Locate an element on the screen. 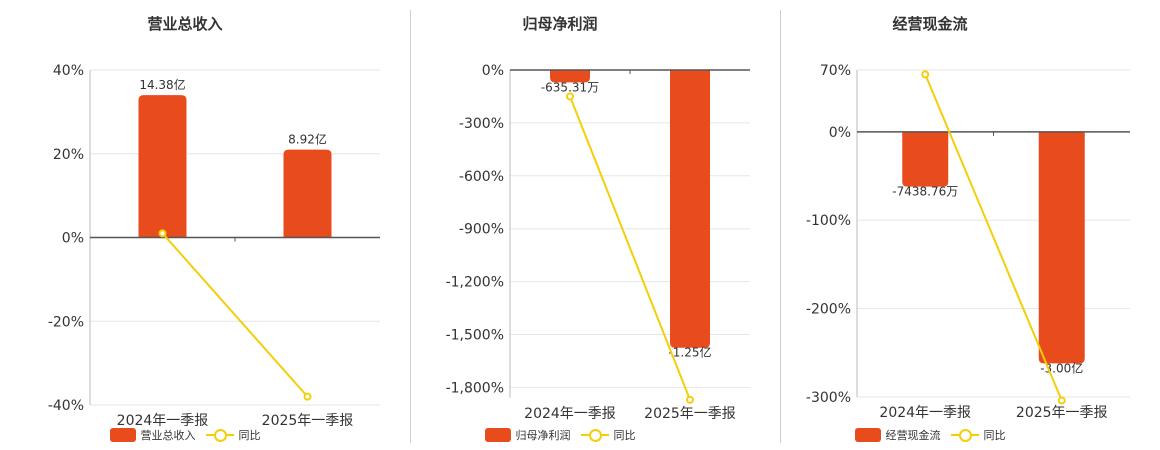  y-tick-label: 40% is located at coordinates (68, 71).